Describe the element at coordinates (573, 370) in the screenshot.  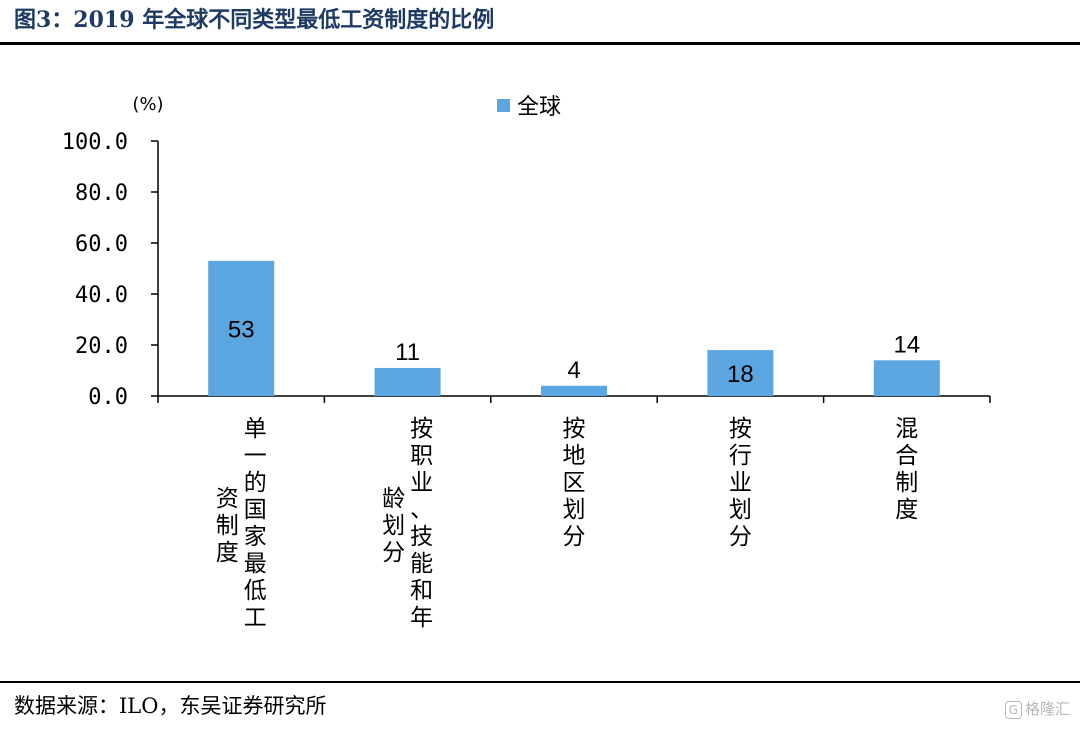
I see `data-label: 4` at that location.